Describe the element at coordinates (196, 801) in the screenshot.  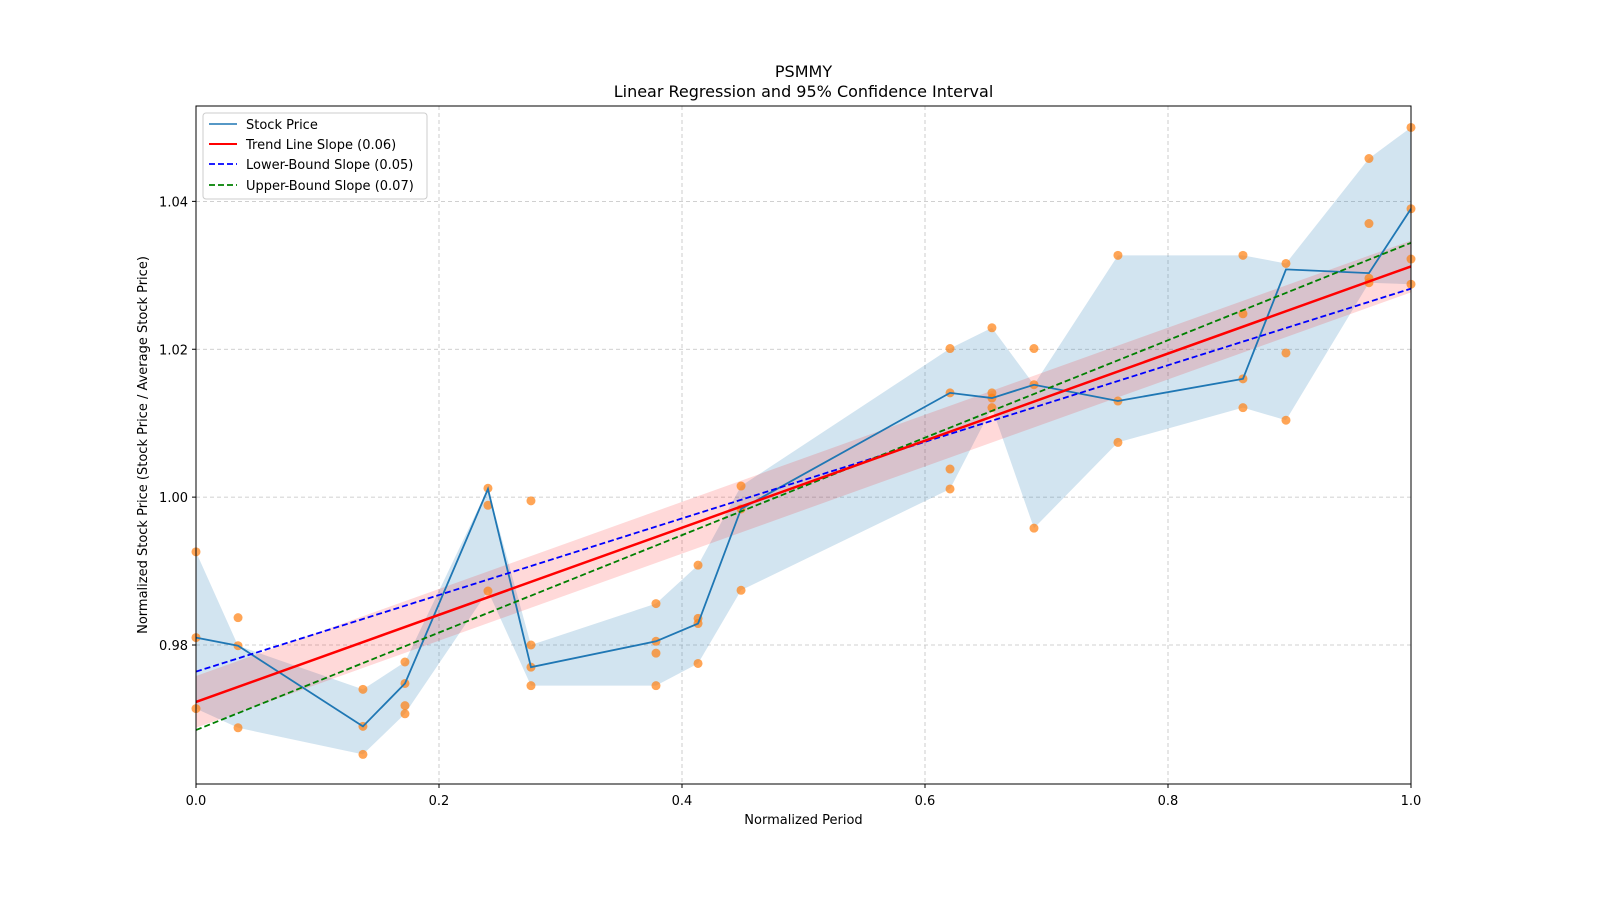
I see `x-tick-label: 0.0` at that location.